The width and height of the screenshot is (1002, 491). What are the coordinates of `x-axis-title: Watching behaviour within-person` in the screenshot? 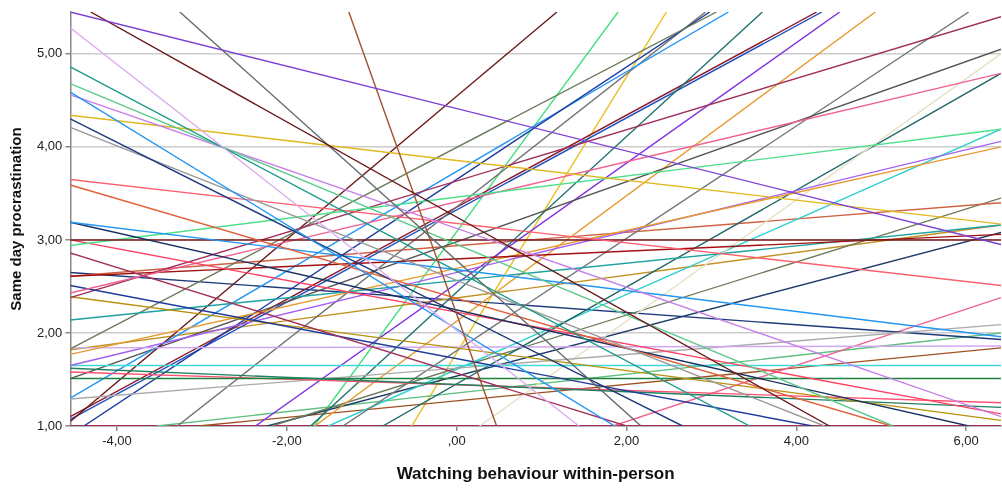 It's located at (535, 474).